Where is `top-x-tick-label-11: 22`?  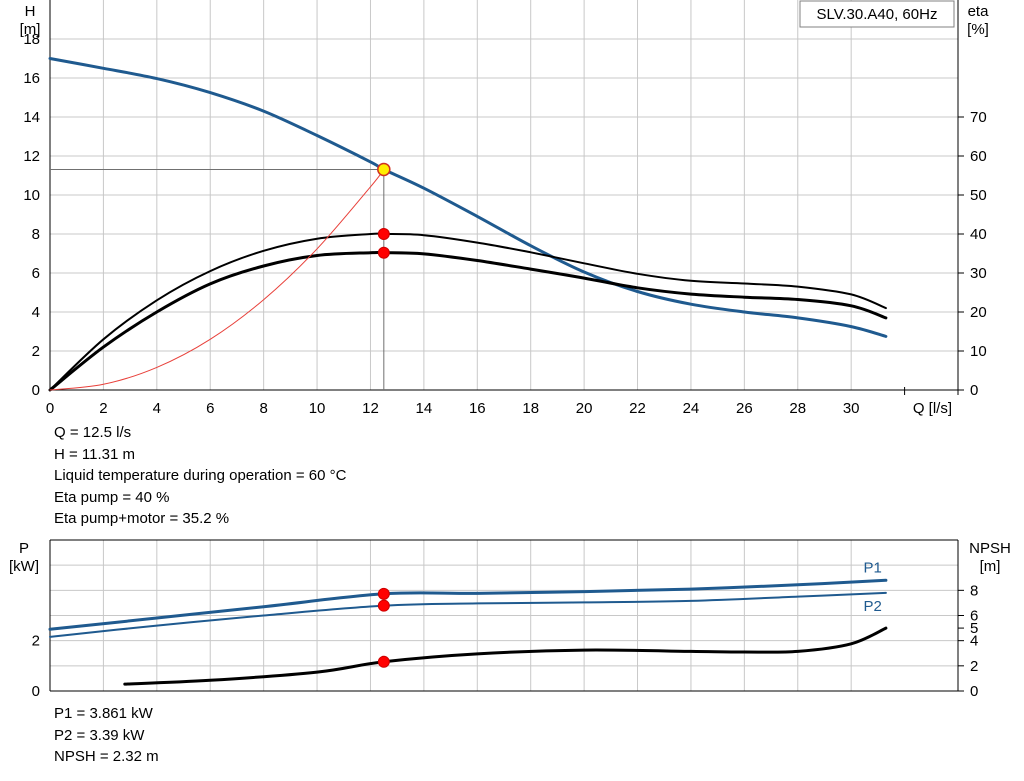 top-x-tick-label-11: 22 is located at coordinates (637, 408).